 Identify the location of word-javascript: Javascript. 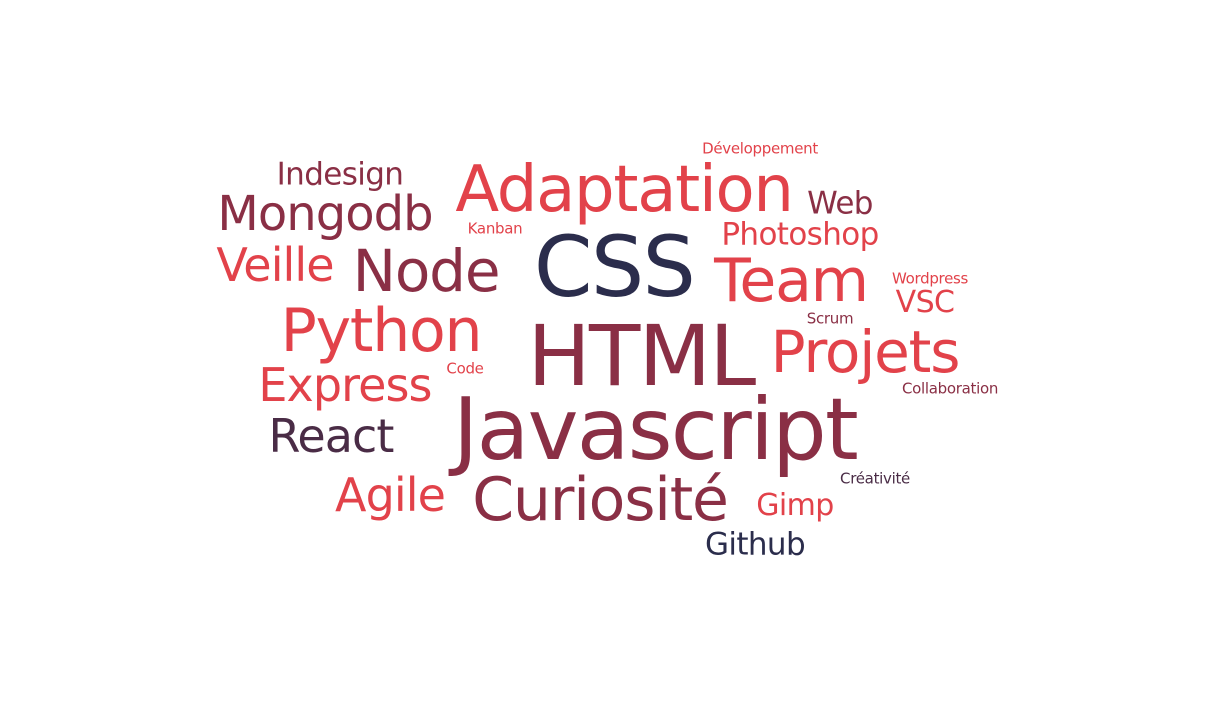
(655, 430).